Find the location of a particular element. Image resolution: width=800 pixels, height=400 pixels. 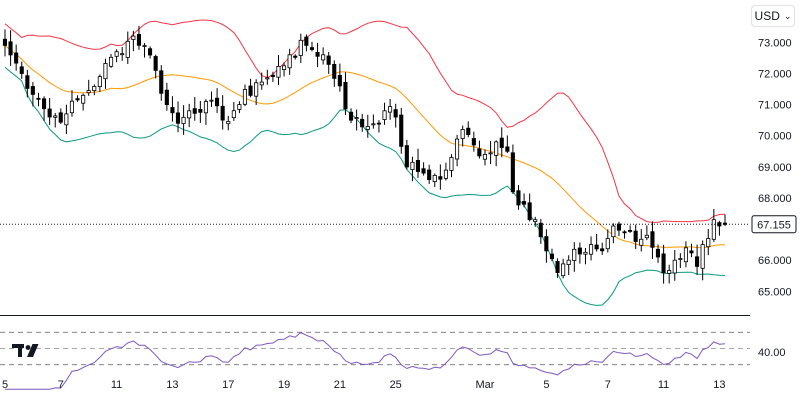

rsi-level-label: 40.00 is located at coordinates (772, 353).